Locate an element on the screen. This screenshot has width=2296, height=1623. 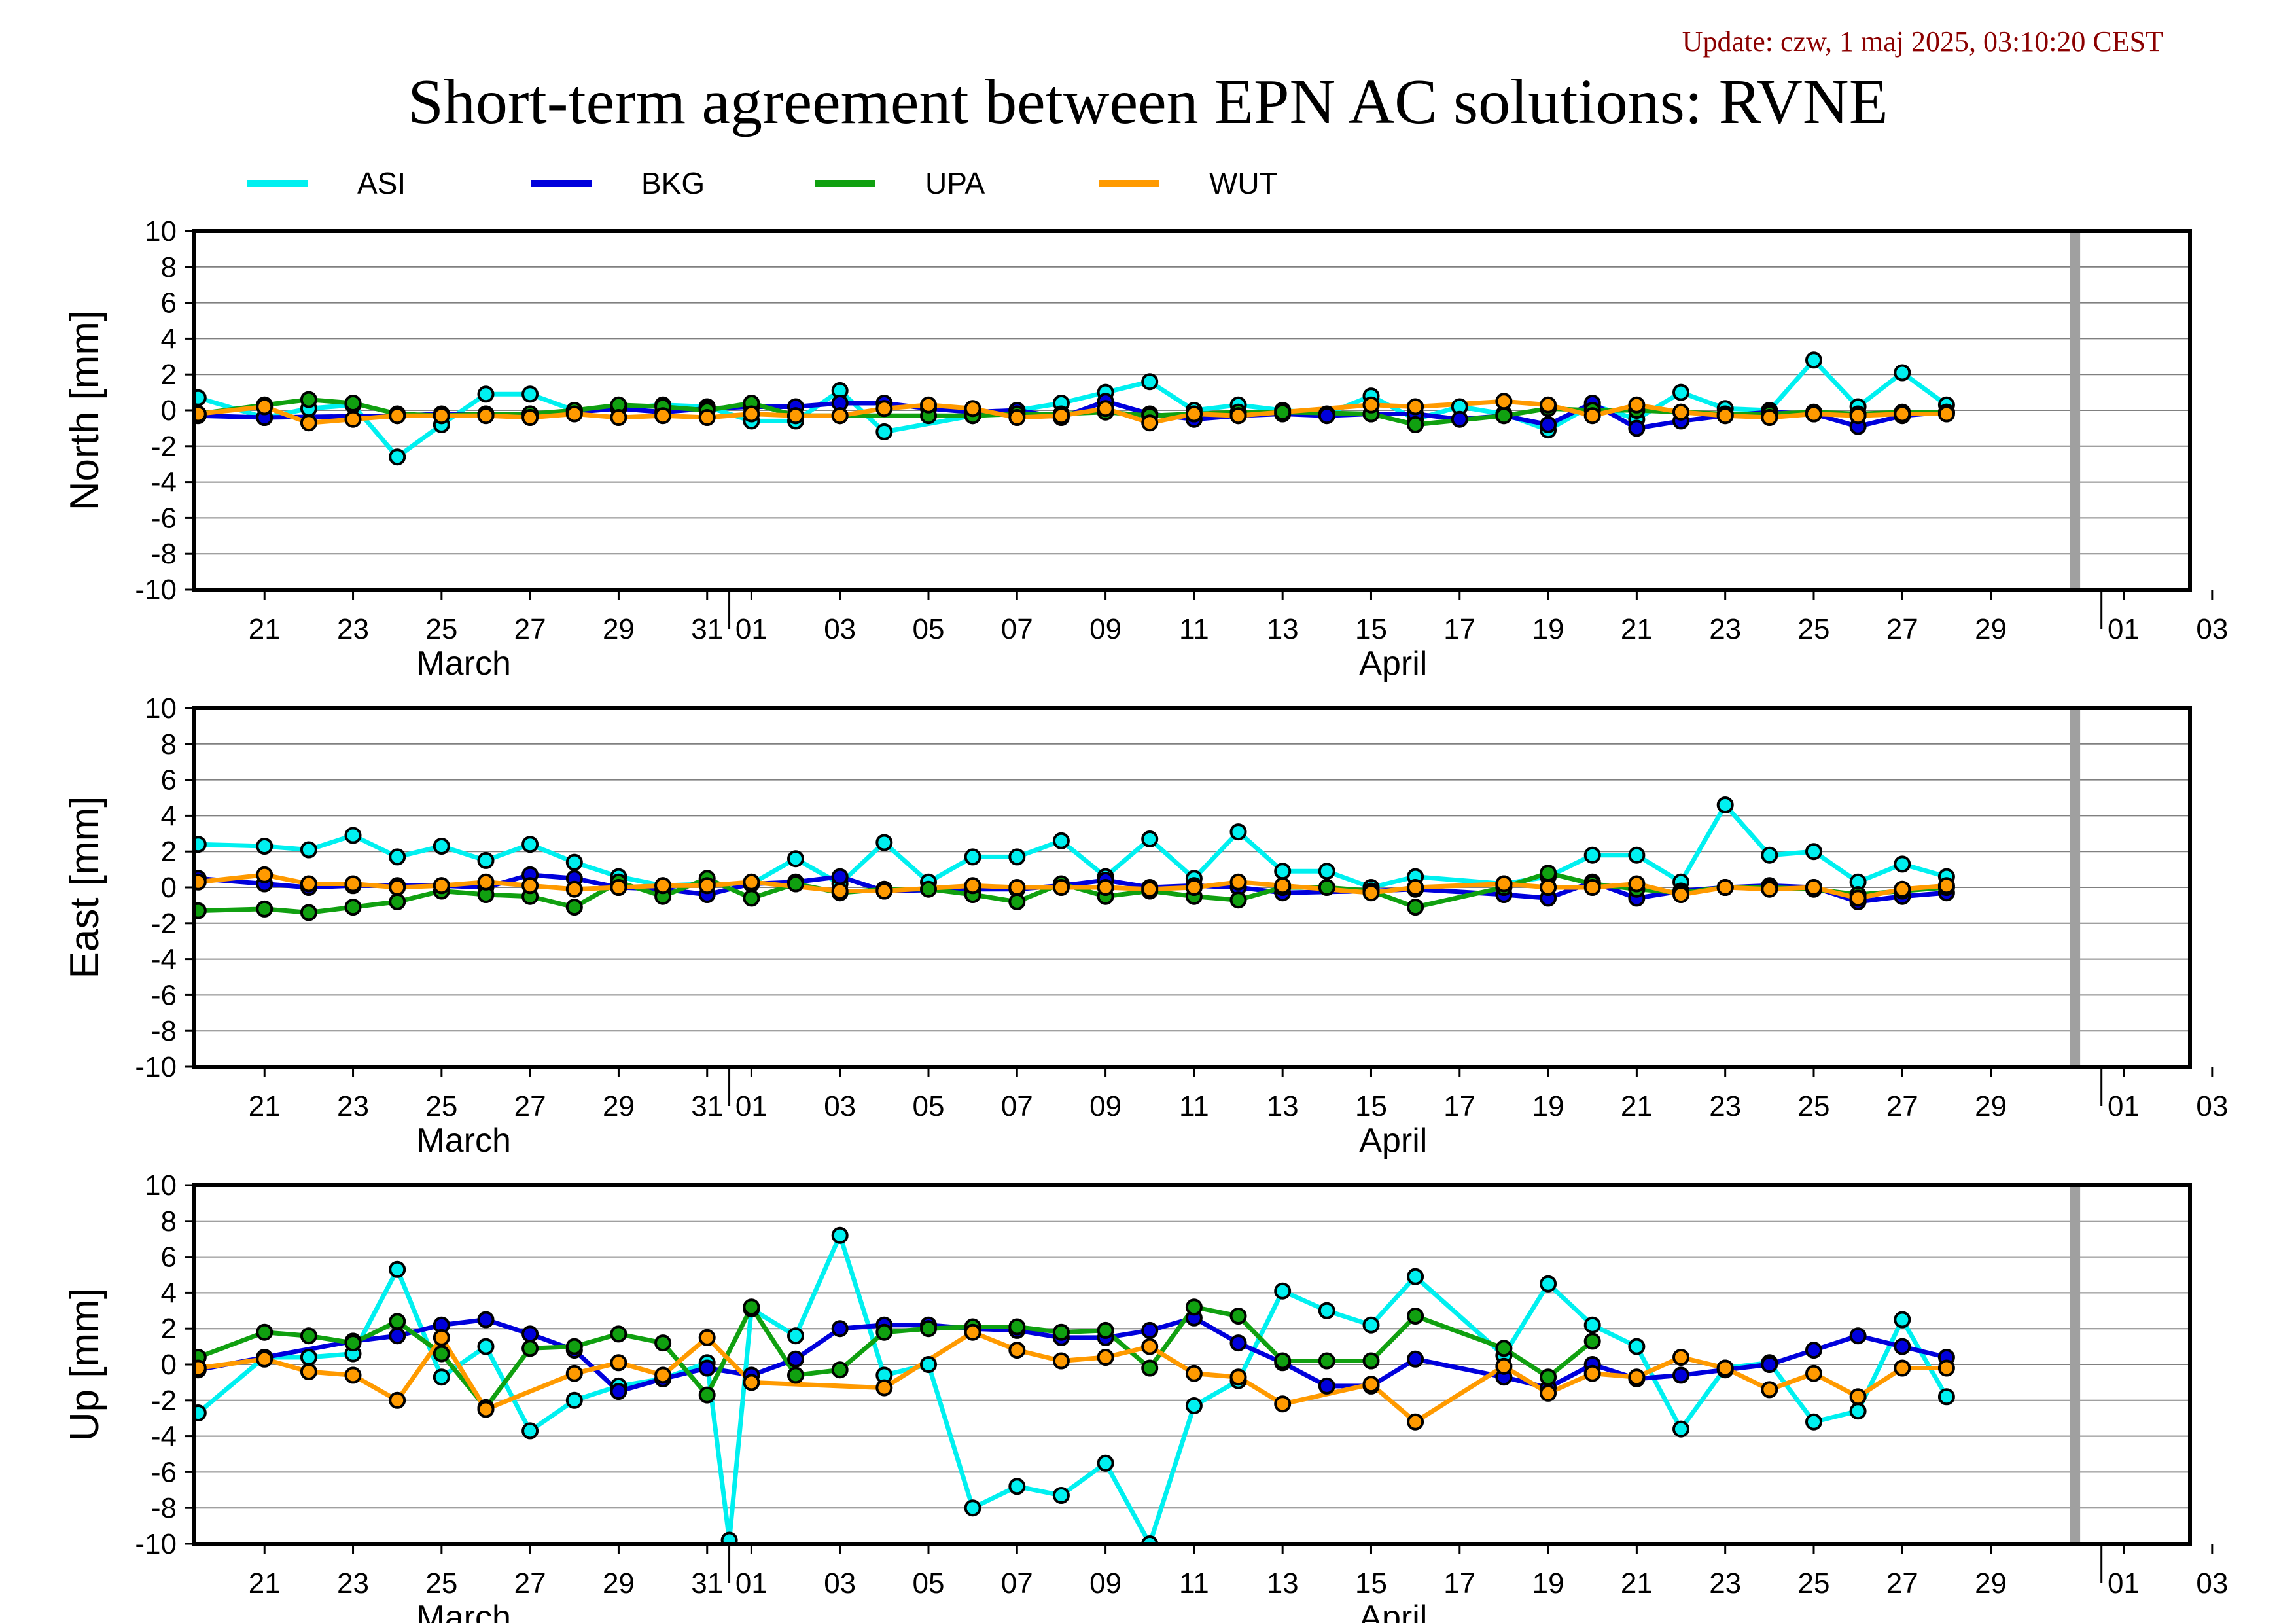
x-tick-label: 19 is located at coordinates (1548, 629).